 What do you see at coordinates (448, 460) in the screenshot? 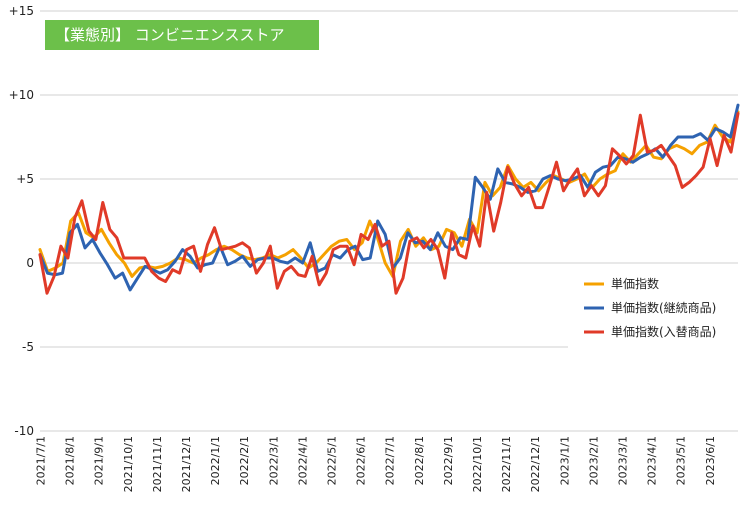
I see `x-tick-label: 2022/9/1` at bounding box center [448, 460].